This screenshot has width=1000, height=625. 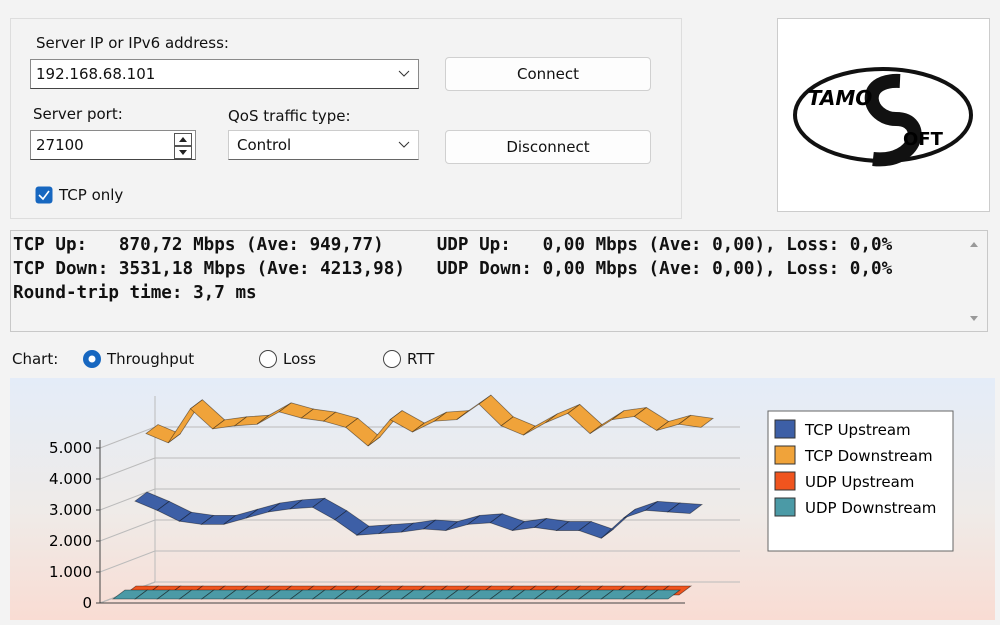 I want to click on legend-label: UDP Downstream, so click(x=870, y=508).